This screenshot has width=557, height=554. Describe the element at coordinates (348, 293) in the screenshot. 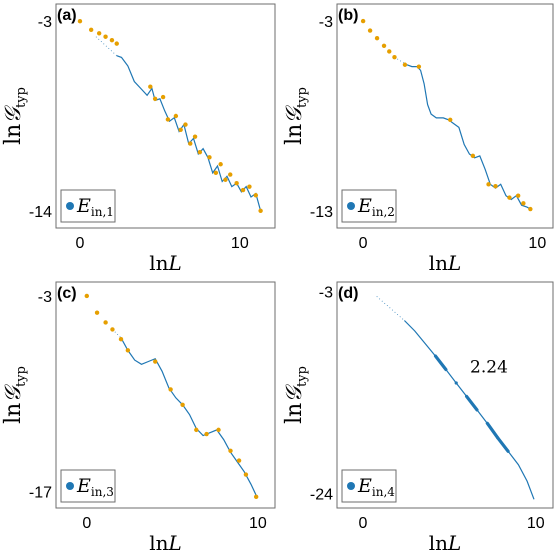

I see `panel-label: (d)` at that location.